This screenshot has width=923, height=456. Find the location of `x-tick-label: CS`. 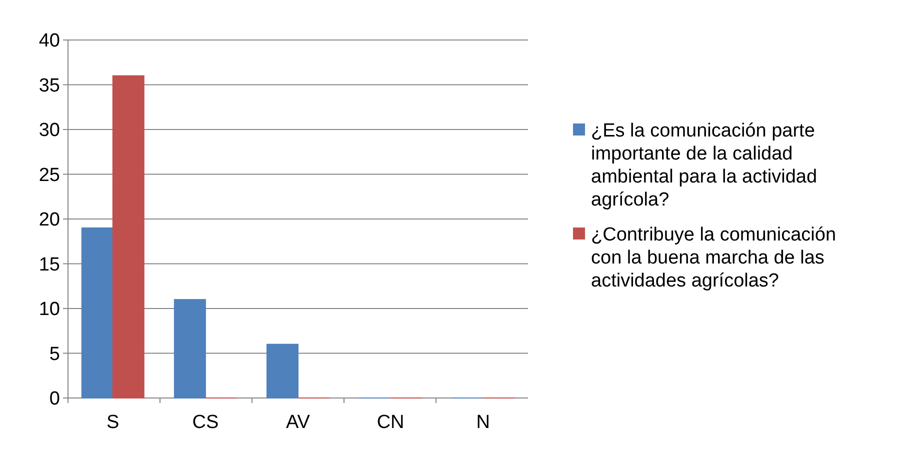

x-tick-label: CS is located at coordinates (205, 422).